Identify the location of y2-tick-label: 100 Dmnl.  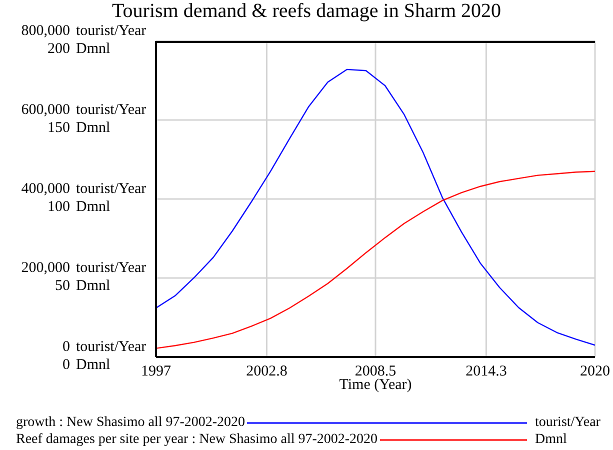
(79, 207).